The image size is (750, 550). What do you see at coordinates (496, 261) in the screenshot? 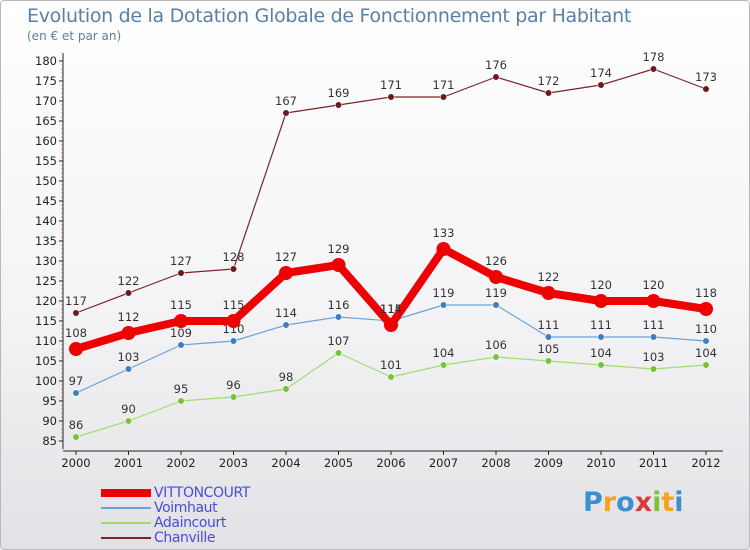
I see `data-label-vittoncourt: 126` at bounding box center [496, 261].